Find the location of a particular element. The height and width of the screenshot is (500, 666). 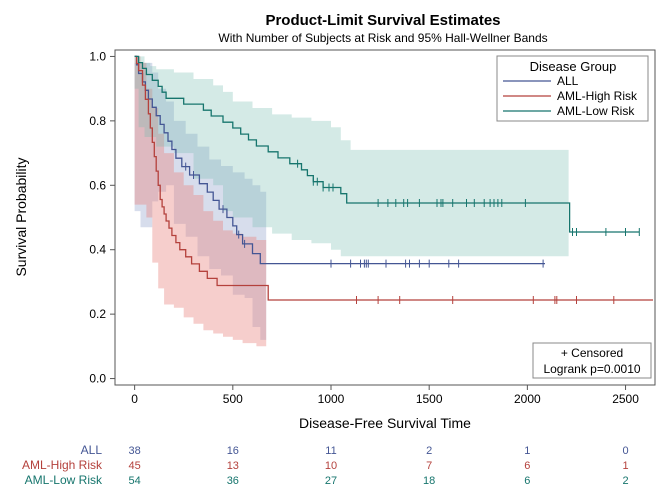

legend-label: ALL is located at coordinates (568, 81).